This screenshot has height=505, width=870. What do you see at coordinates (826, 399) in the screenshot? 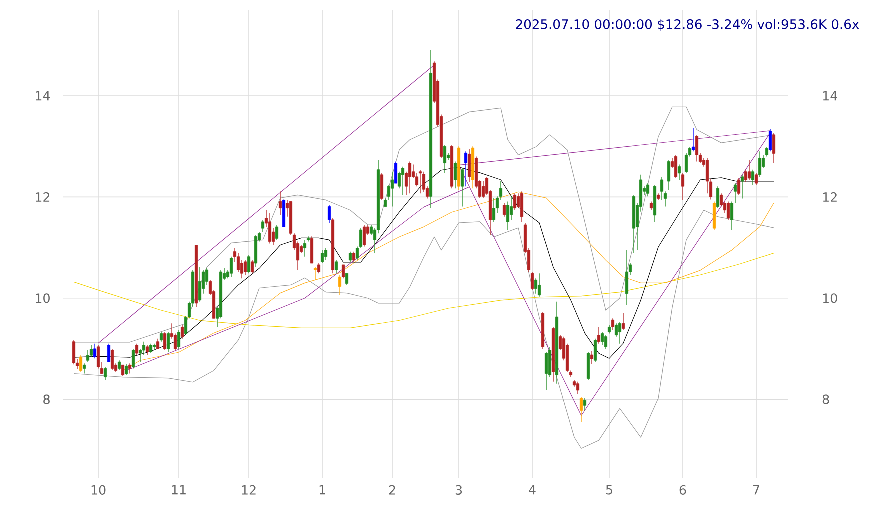
I see `y2-tick-label: 8` at bounding box center [826, 399].